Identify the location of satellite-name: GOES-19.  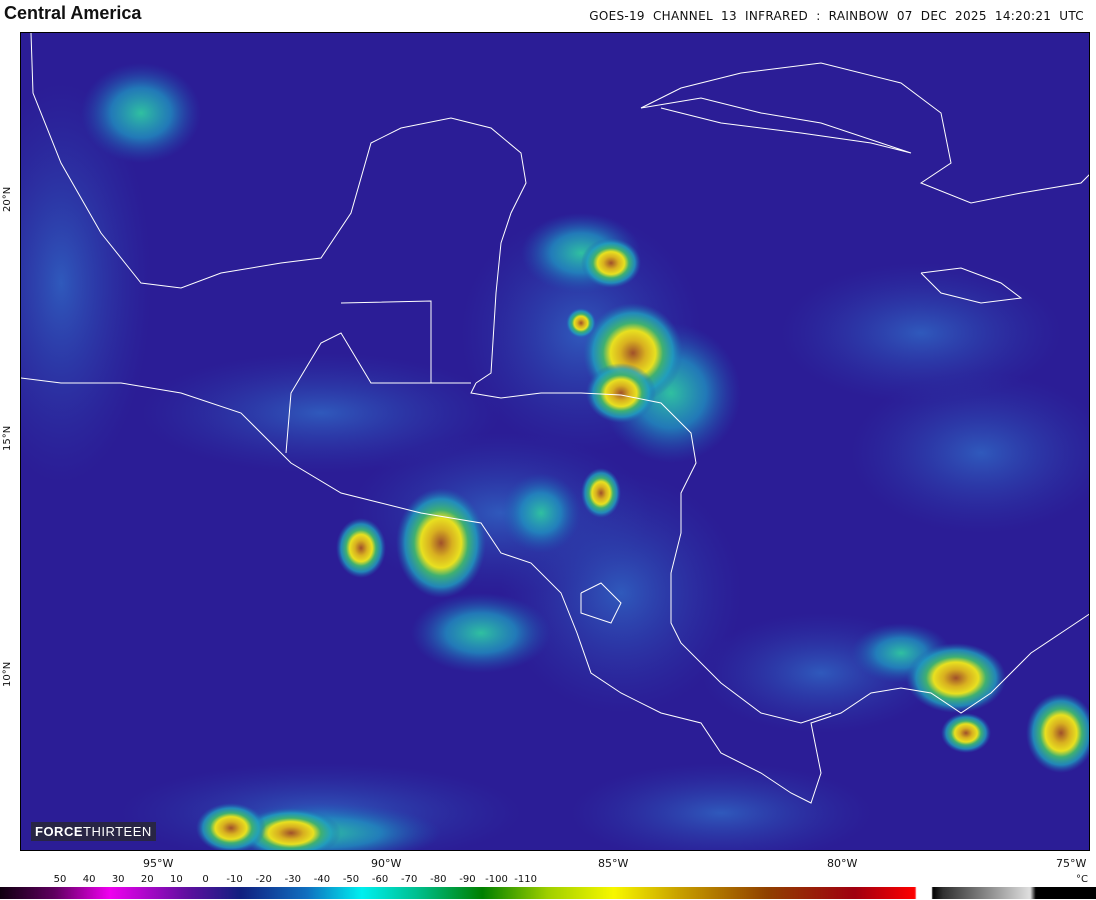
(617, 16).